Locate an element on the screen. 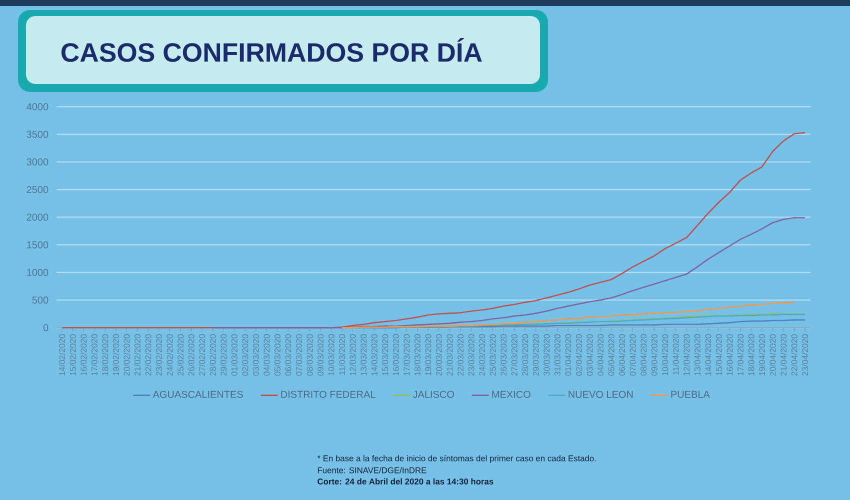 The image size is (850, 500). x-tick-label: 06/04/2020 is located at coordinates (622, 355).